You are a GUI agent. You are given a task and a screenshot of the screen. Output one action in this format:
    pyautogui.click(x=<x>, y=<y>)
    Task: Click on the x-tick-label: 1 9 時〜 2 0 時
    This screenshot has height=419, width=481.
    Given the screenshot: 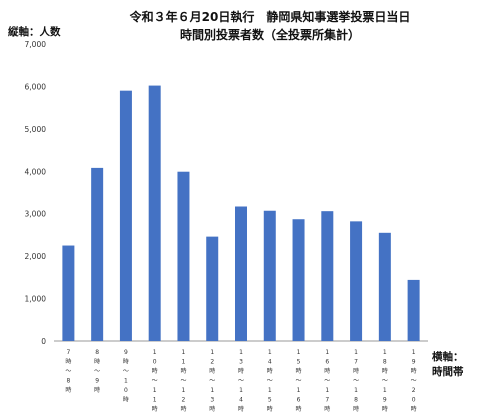 What is the action you would take?
    pyautogui.click(x=414, y=381)
    